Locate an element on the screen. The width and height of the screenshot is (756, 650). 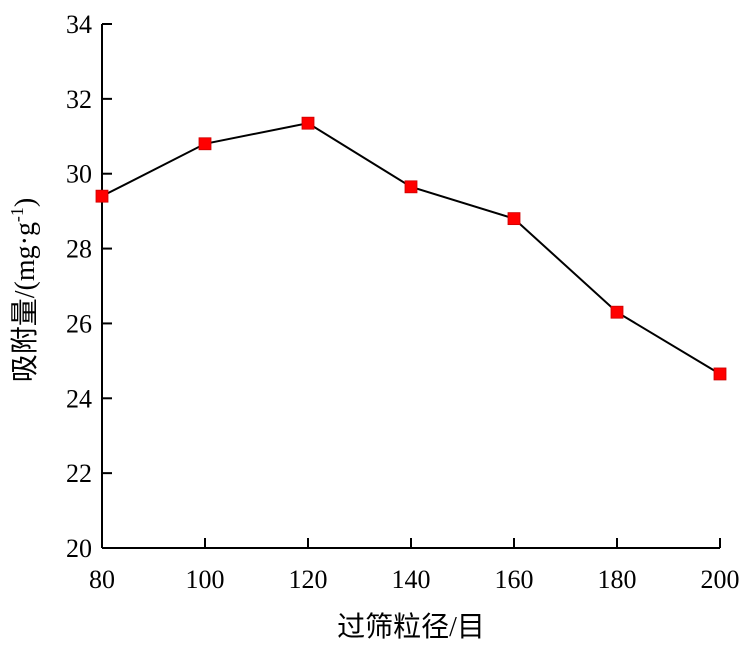
x-tick-label: 100 is located at coordinates (205, 579).